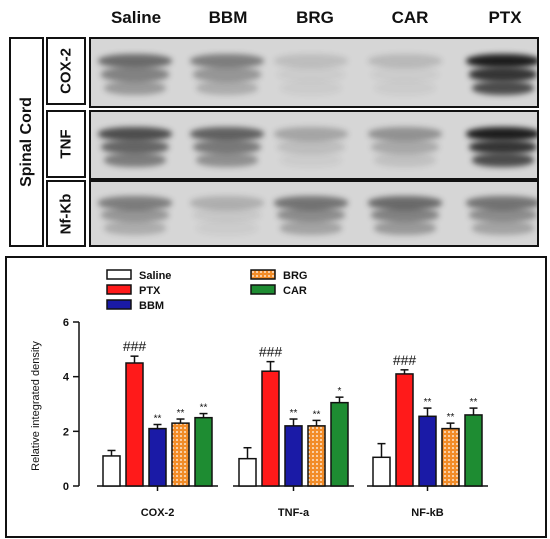  What do you see at coordinates (136, 17) in the screenshot?
I see `lane-label-saline: Saline` at bounding box center [136, 17].